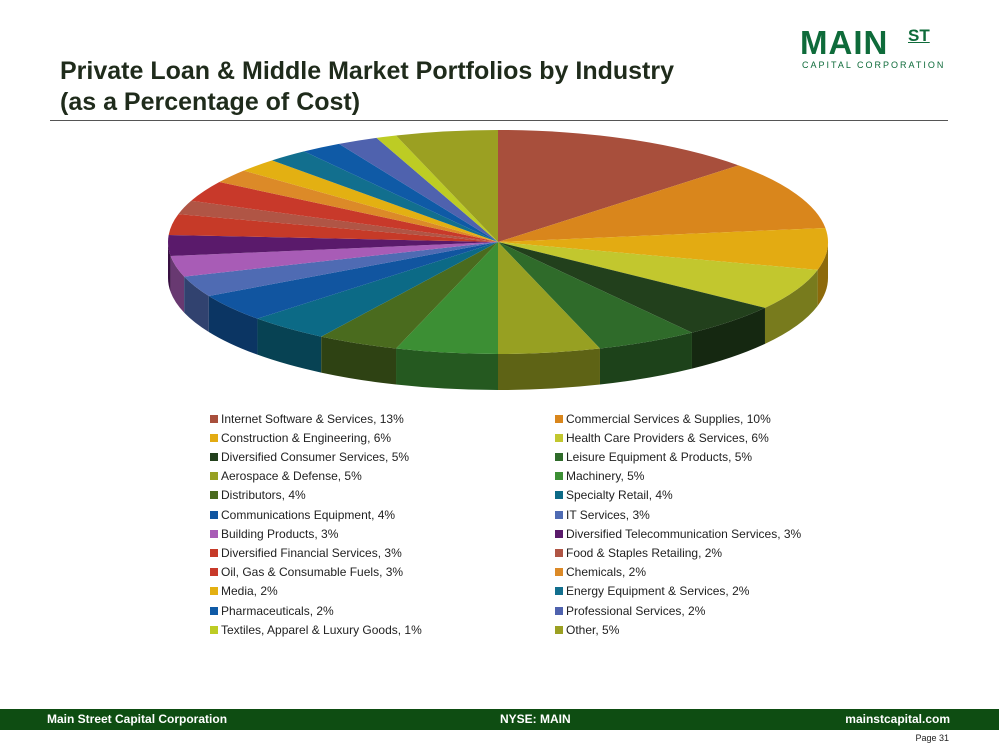 The width and height of the screenshot is (999, 750). I want to click on legend-label-6: Aerospace & Defense, 5%, so click(291, 476).